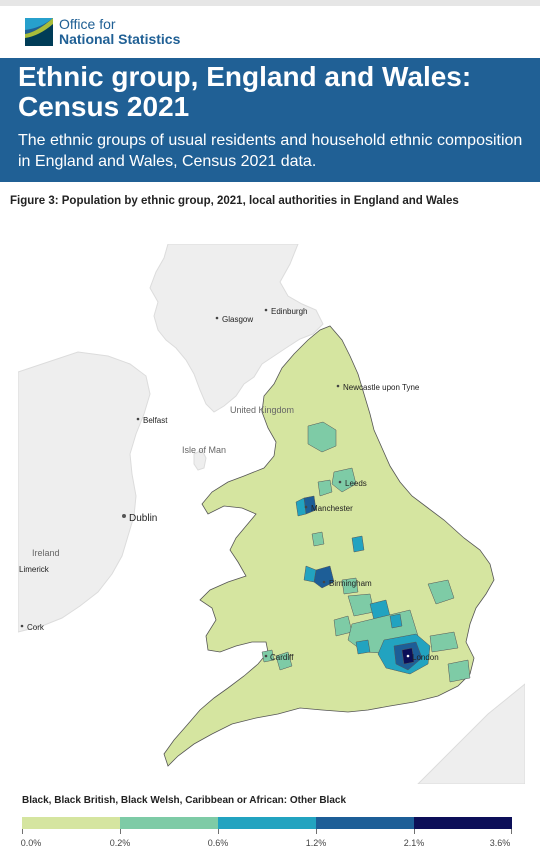  I want to click on label-glasgow: Glasgow, so click(237, 319).